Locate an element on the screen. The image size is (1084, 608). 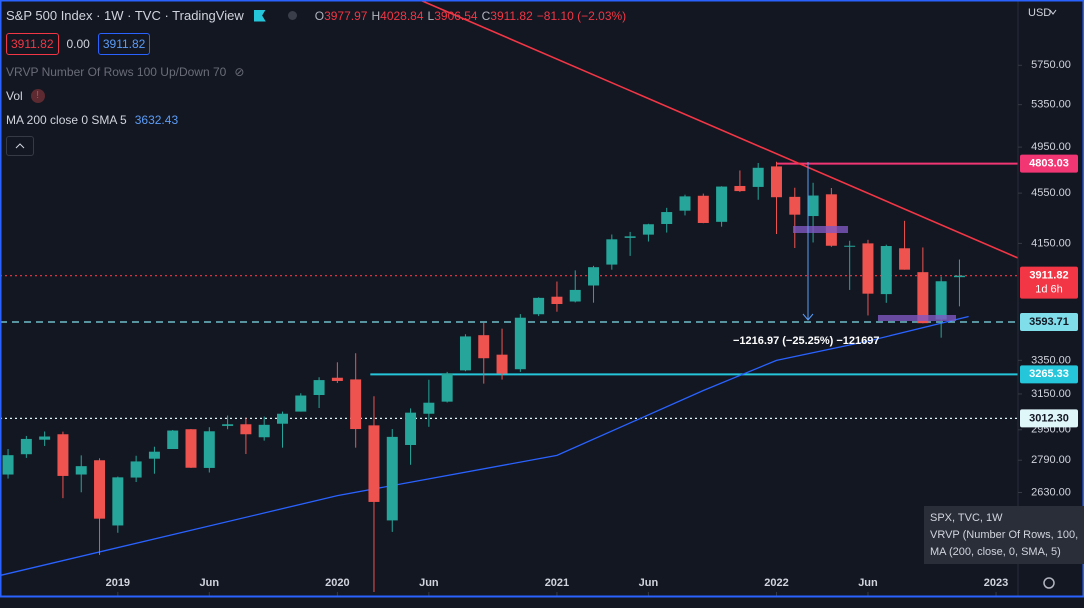
y-tick-label: 2630.00 is located at coordinates (1051, 492).